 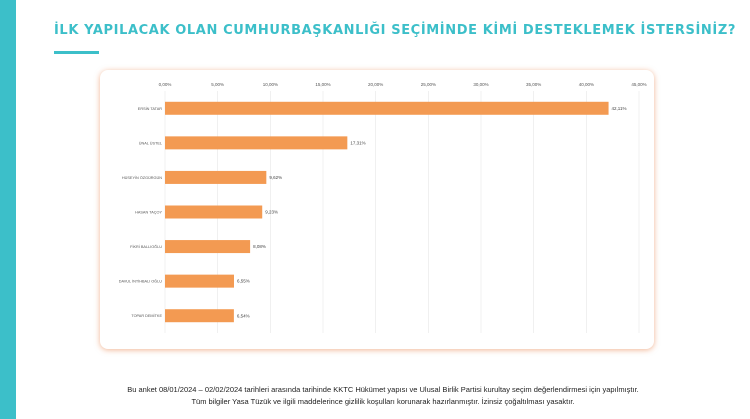 What do you see at coordinates (638, 84) in the screenshot?
I see `x-tick-label: 45,00%` at bounding box center [638, 84].